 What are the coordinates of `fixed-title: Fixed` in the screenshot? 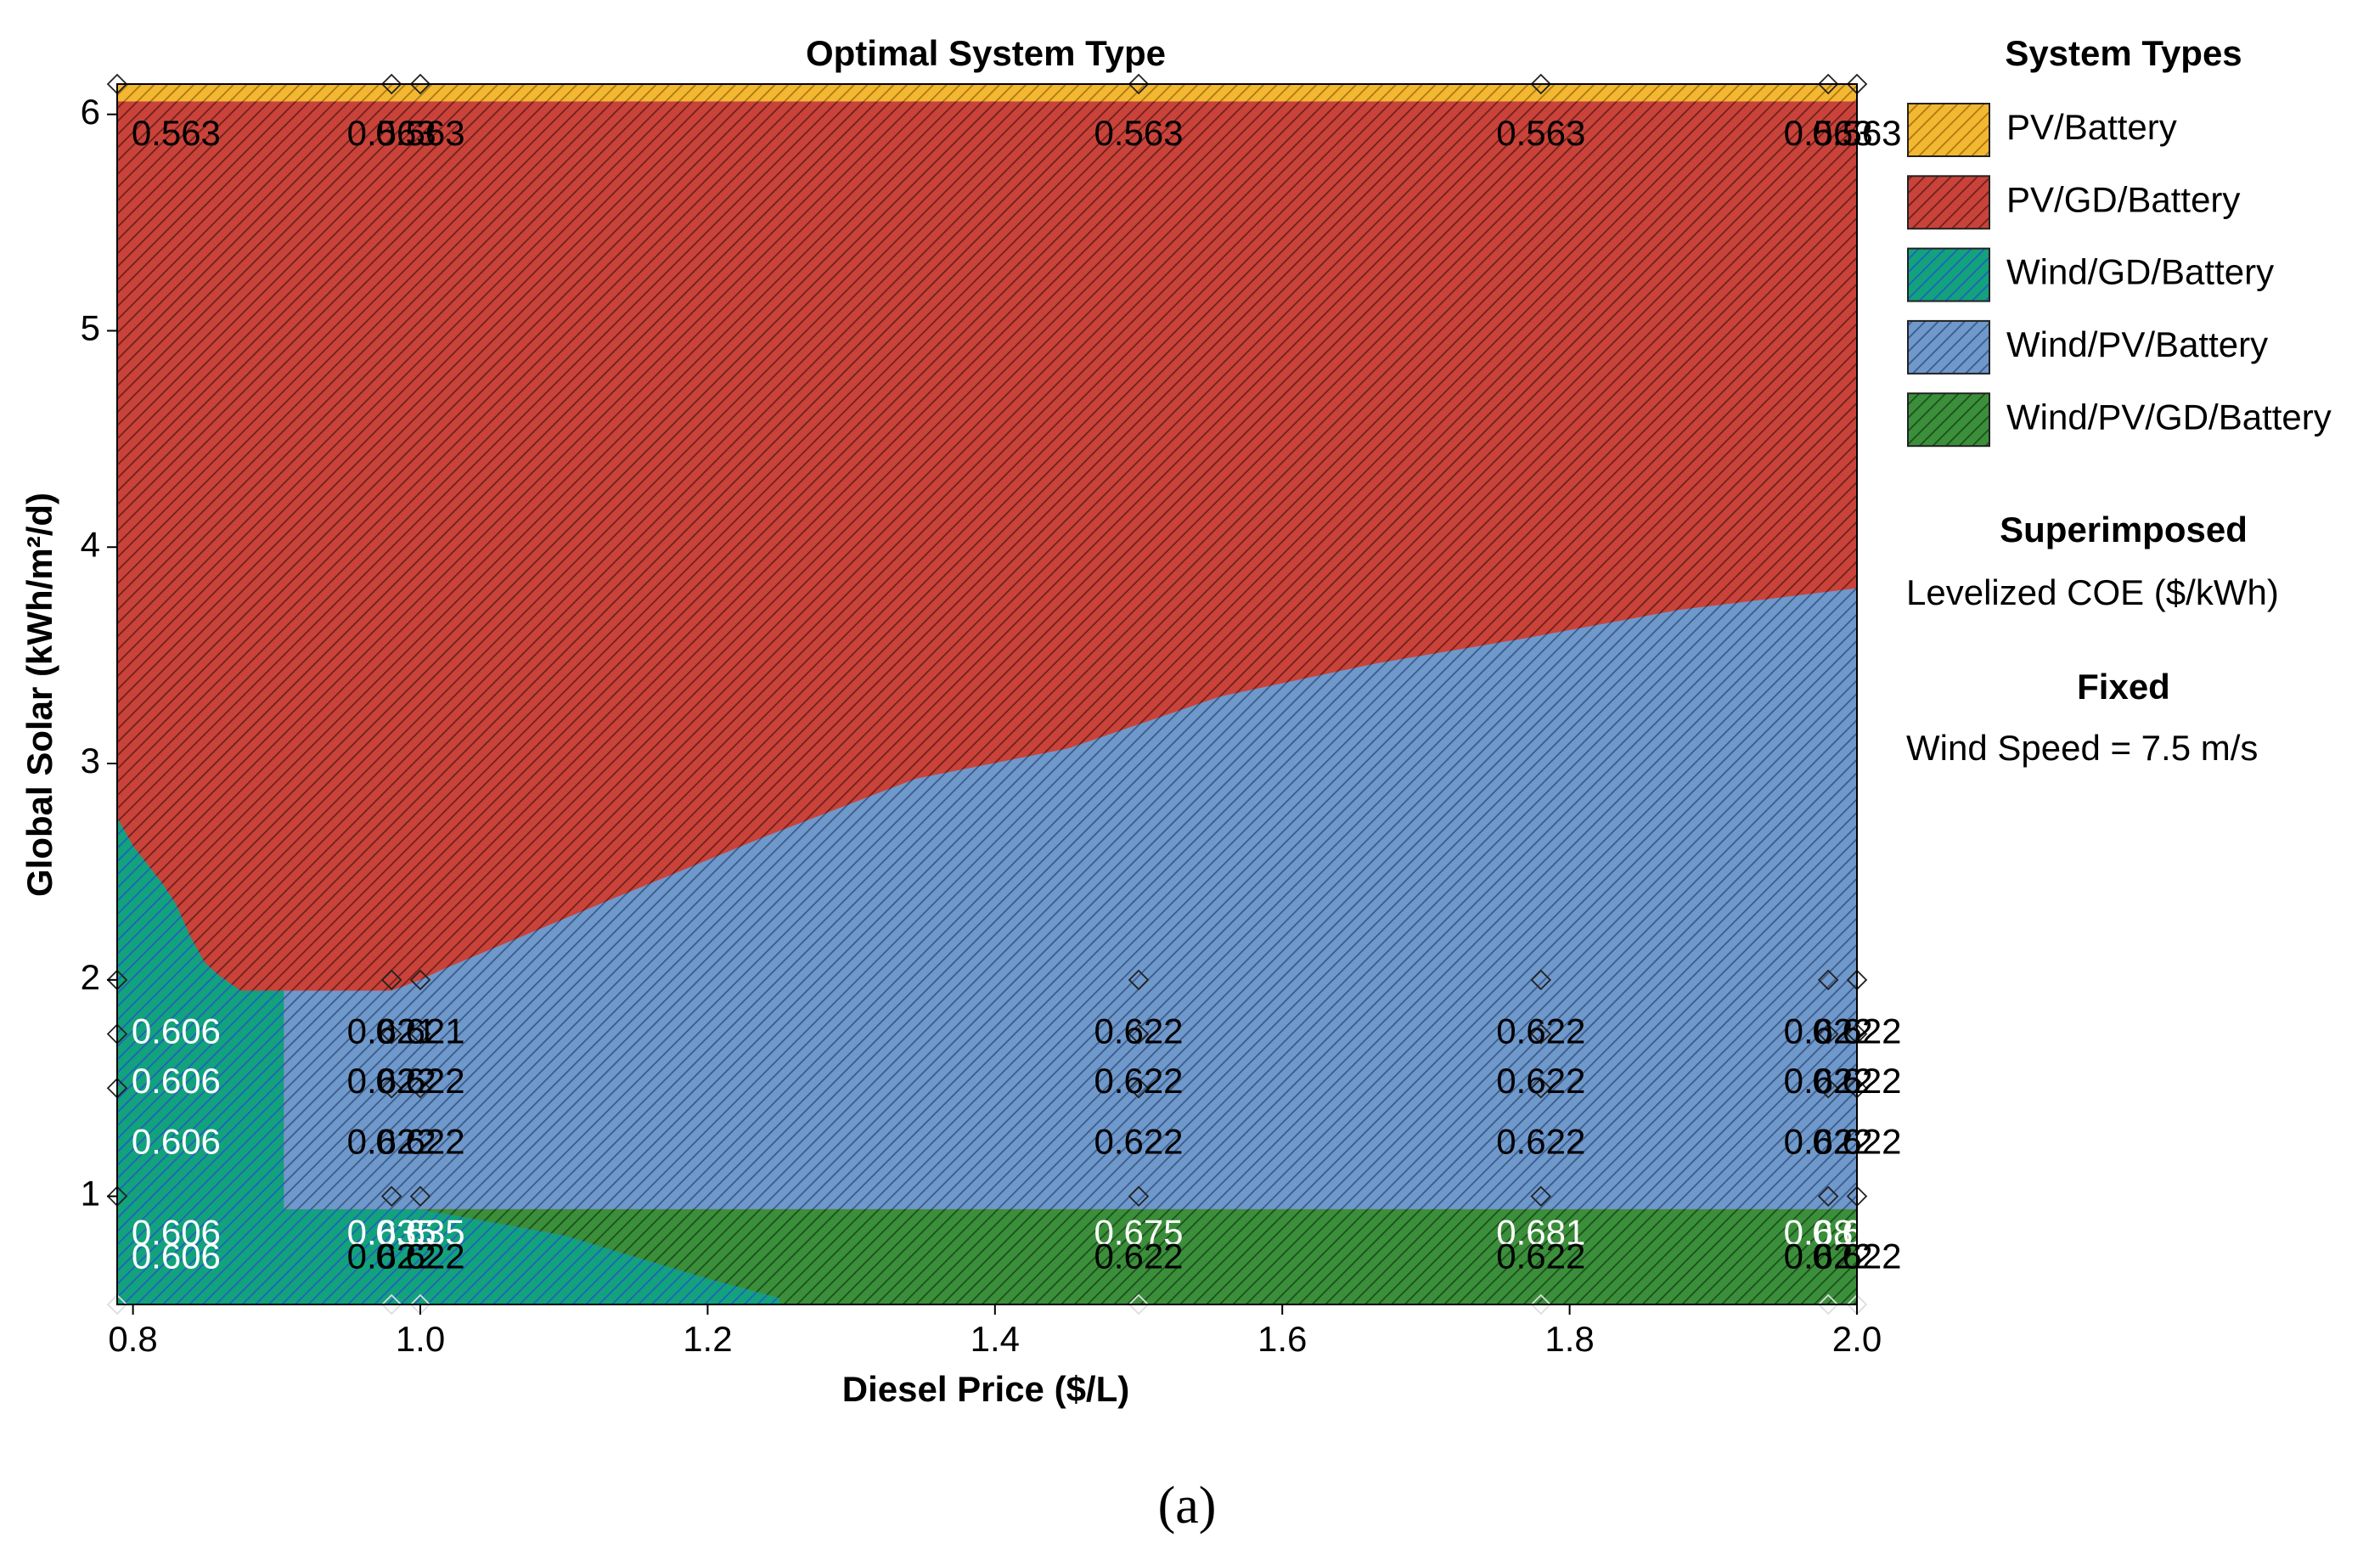 It's located at (2123, 687).